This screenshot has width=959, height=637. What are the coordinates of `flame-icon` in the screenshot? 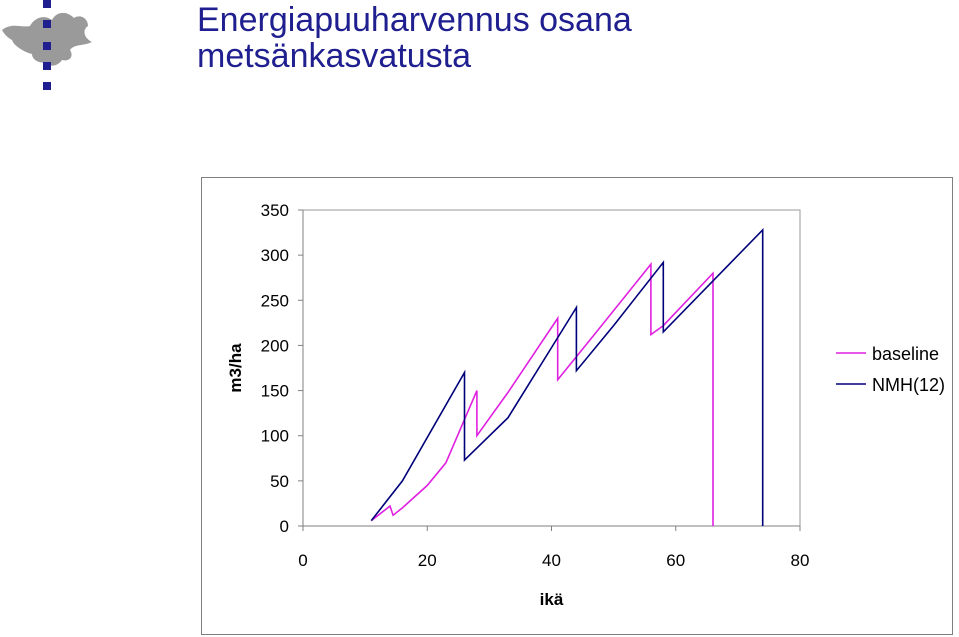 It's located at (47, 39).